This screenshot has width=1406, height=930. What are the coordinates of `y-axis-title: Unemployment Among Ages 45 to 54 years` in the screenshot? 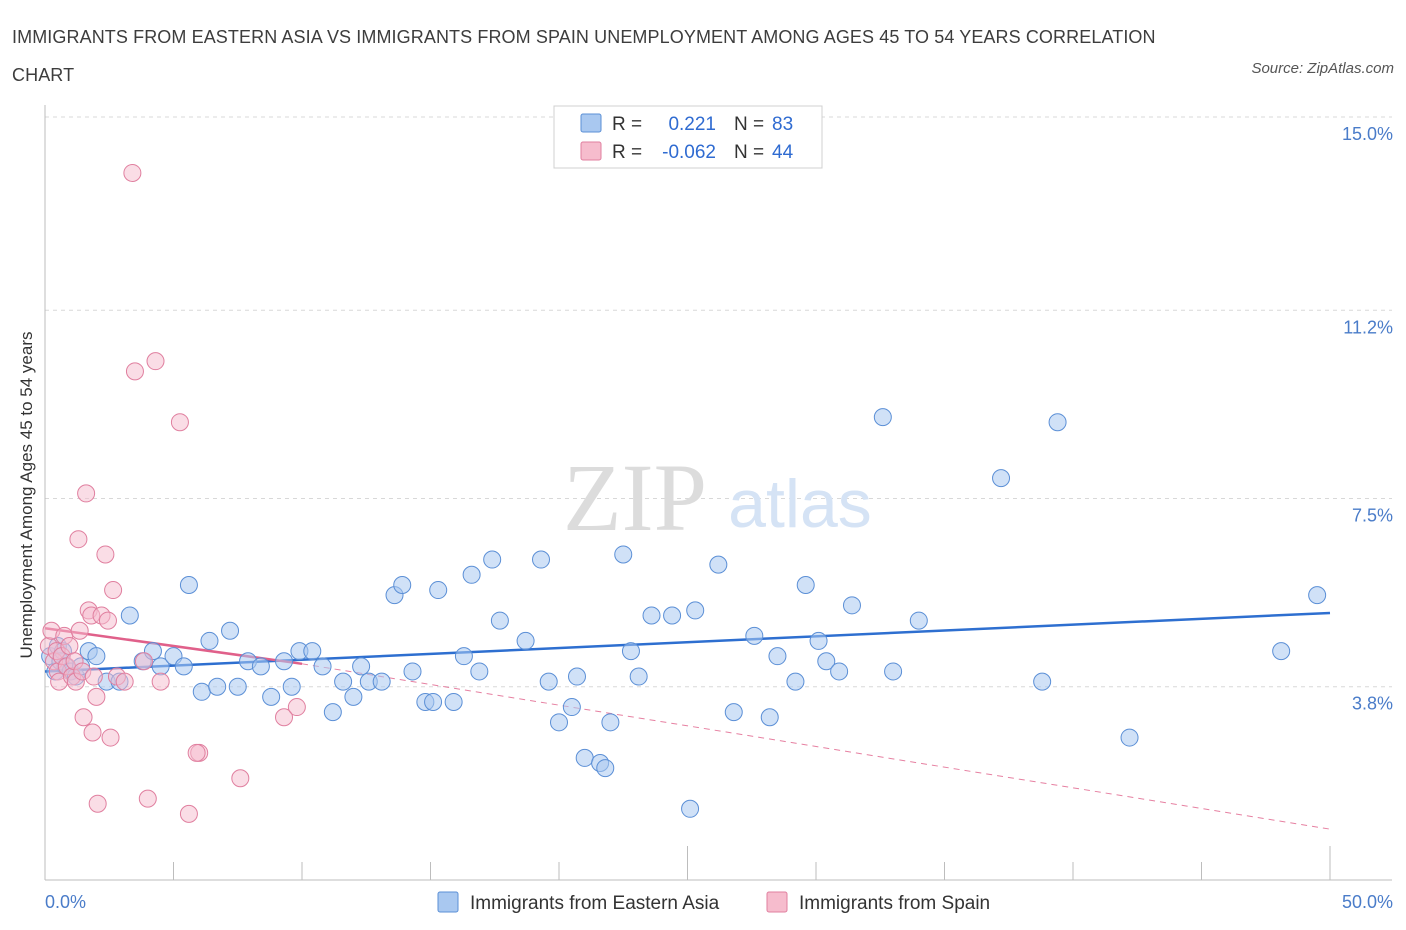 It's located at (26, 495).